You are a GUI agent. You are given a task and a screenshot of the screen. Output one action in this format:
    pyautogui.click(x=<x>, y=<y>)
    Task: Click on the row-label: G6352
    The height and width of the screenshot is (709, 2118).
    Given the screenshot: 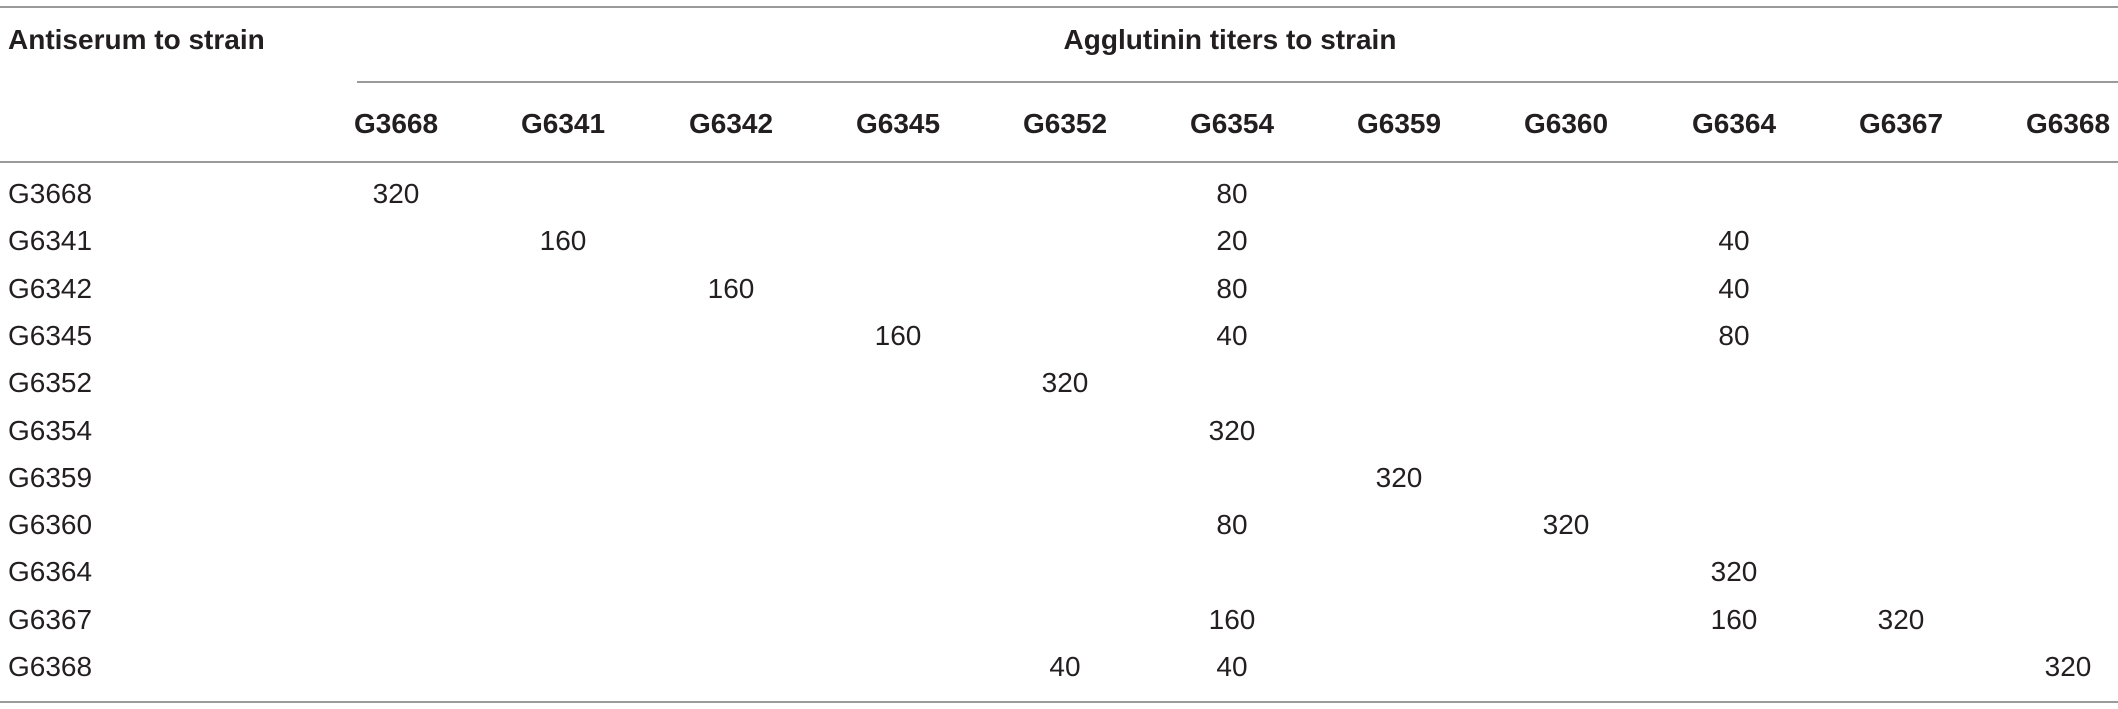 What is the action you would take?
    pyautogui.click(x=50, y=382)
    